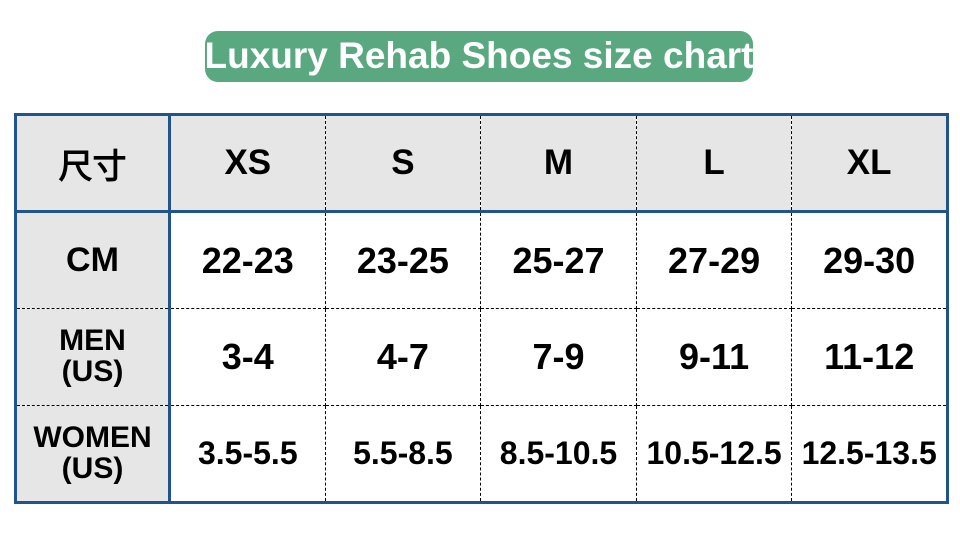 The image size is (960, 540). Describe the element at coordinates (714, 357) in the screenshot. I see `size-value-cell: 9-11` at that location.